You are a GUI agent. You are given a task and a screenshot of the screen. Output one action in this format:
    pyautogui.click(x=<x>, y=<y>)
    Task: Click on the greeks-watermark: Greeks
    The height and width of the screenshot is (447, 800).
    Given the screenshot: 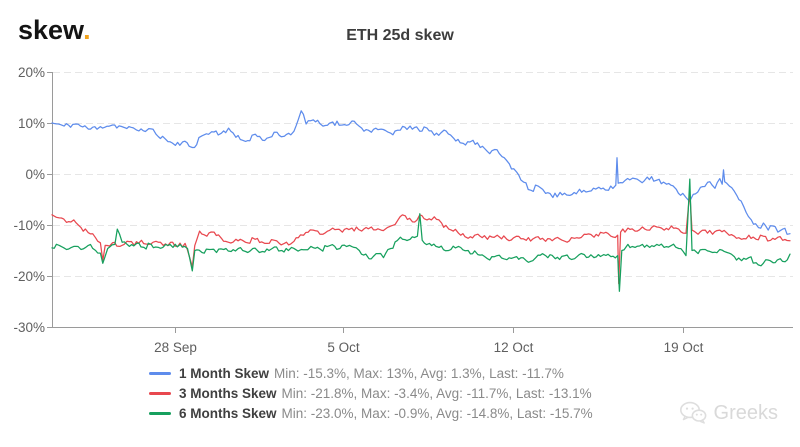 What is the action you would take?
    pyautogui.click(x=728, y=413)
    